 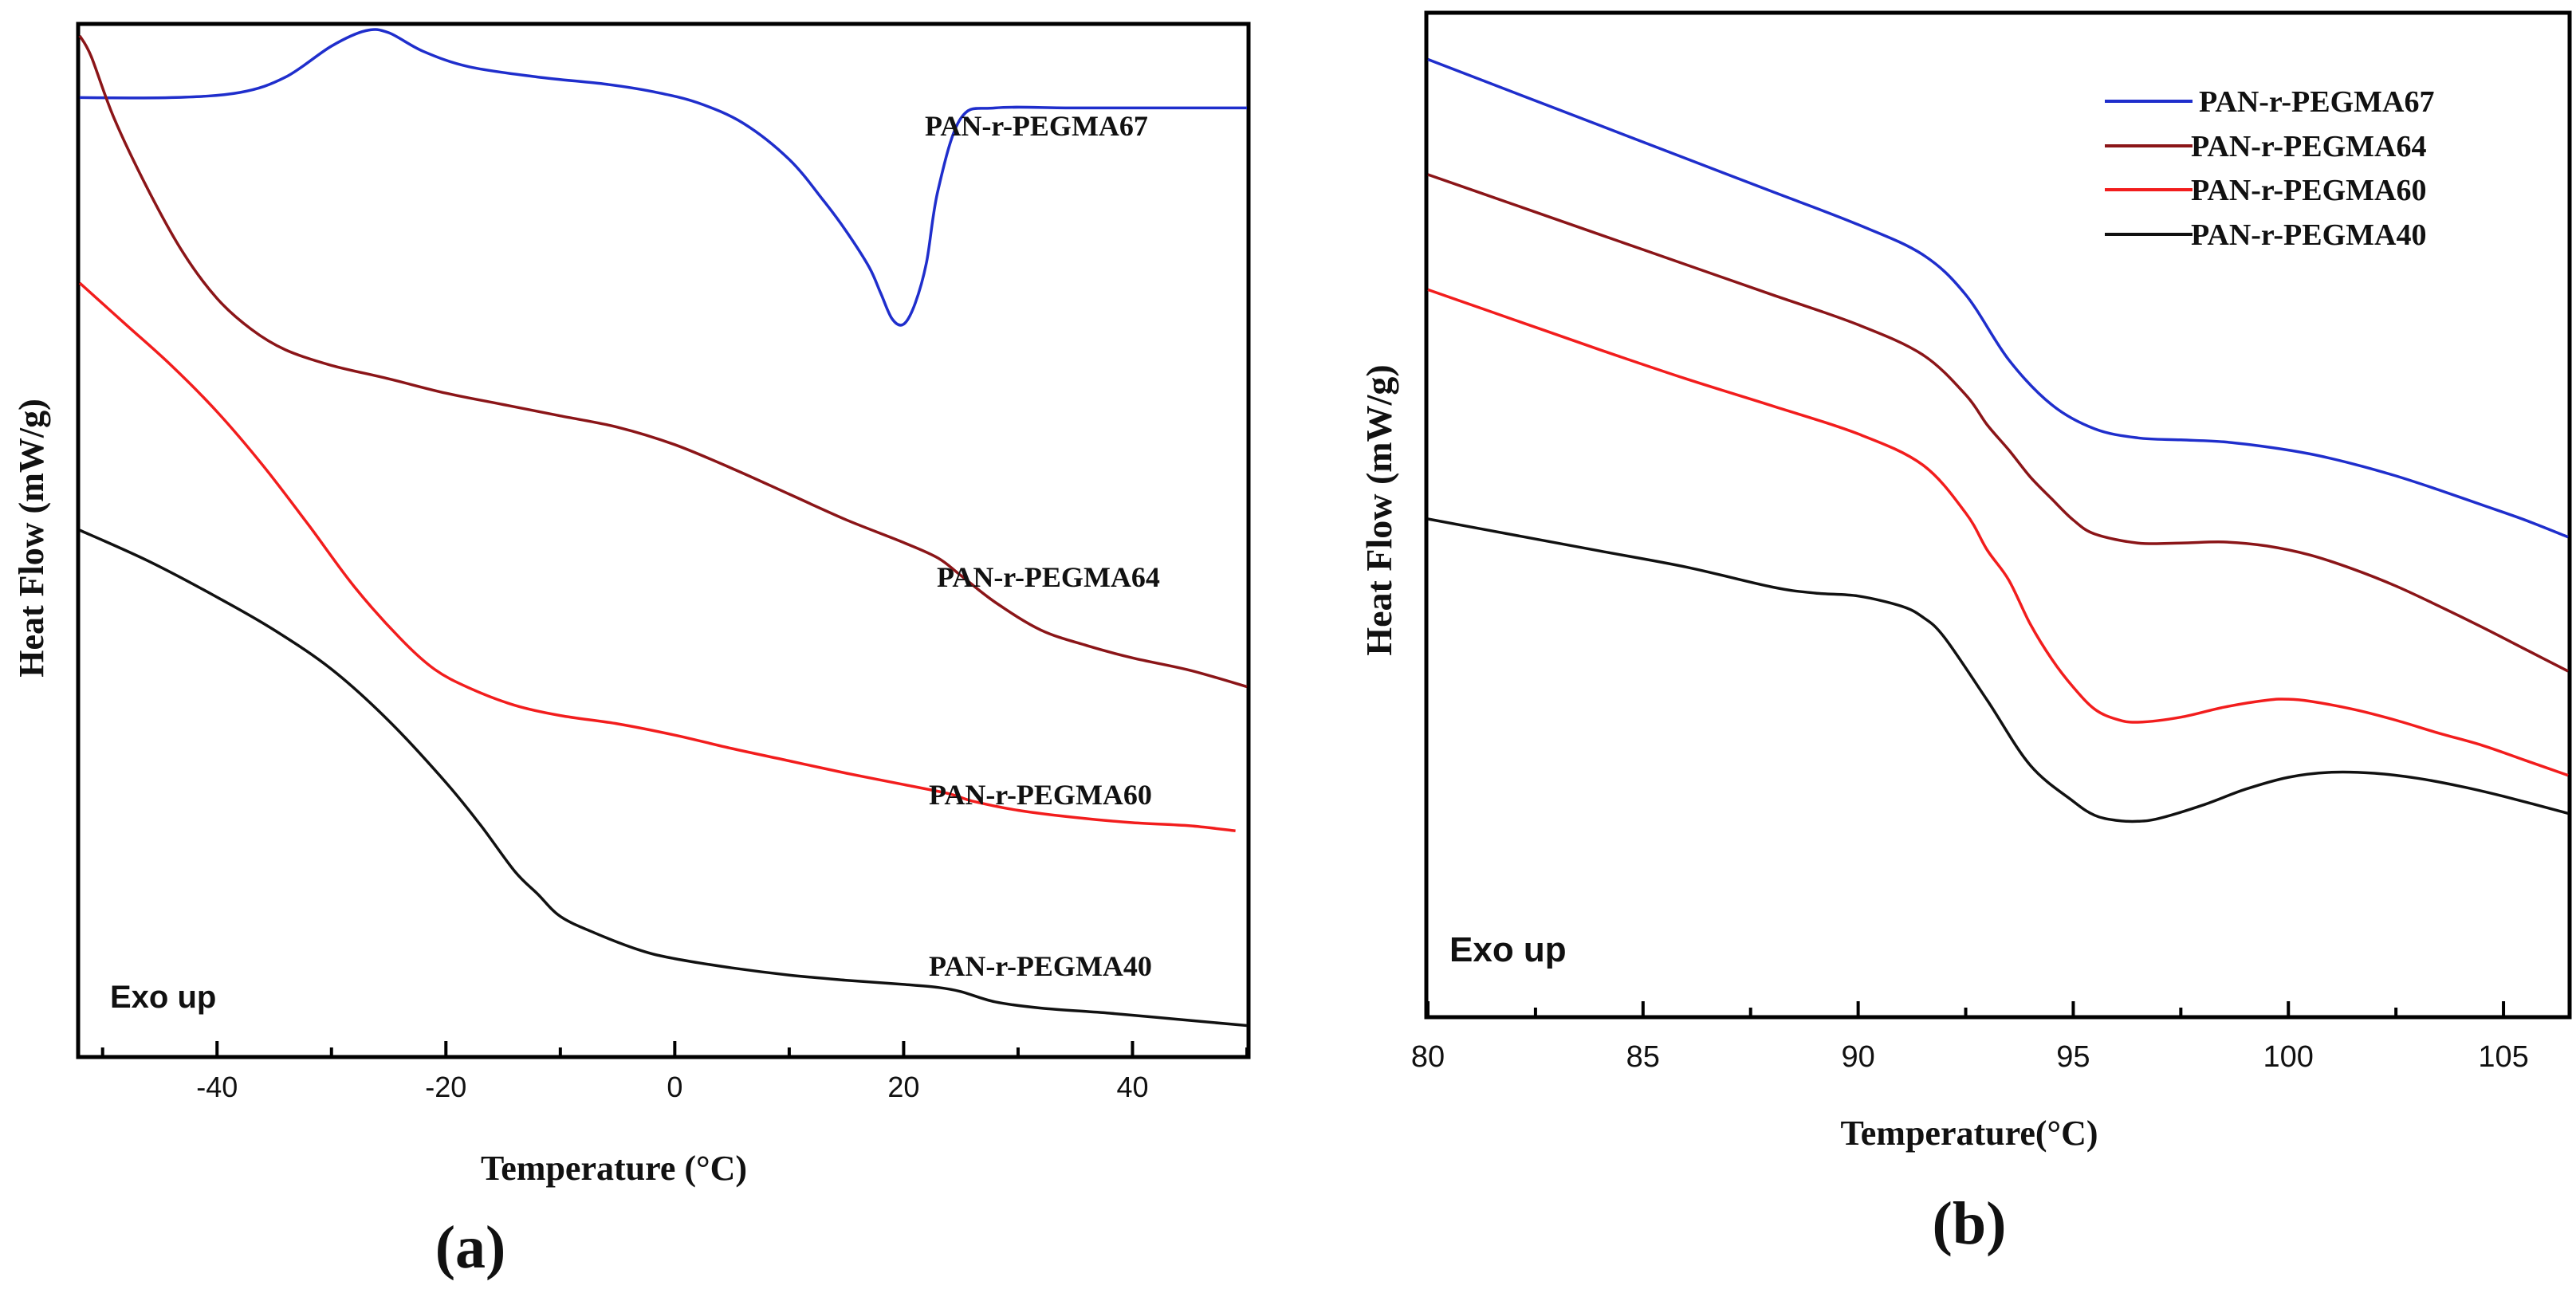 What do you see at coordinates (1969, 1133) in the screenshot?
I see `x-axis-title-b: Temperature(°C)` at bounding box center [1969, 1133].